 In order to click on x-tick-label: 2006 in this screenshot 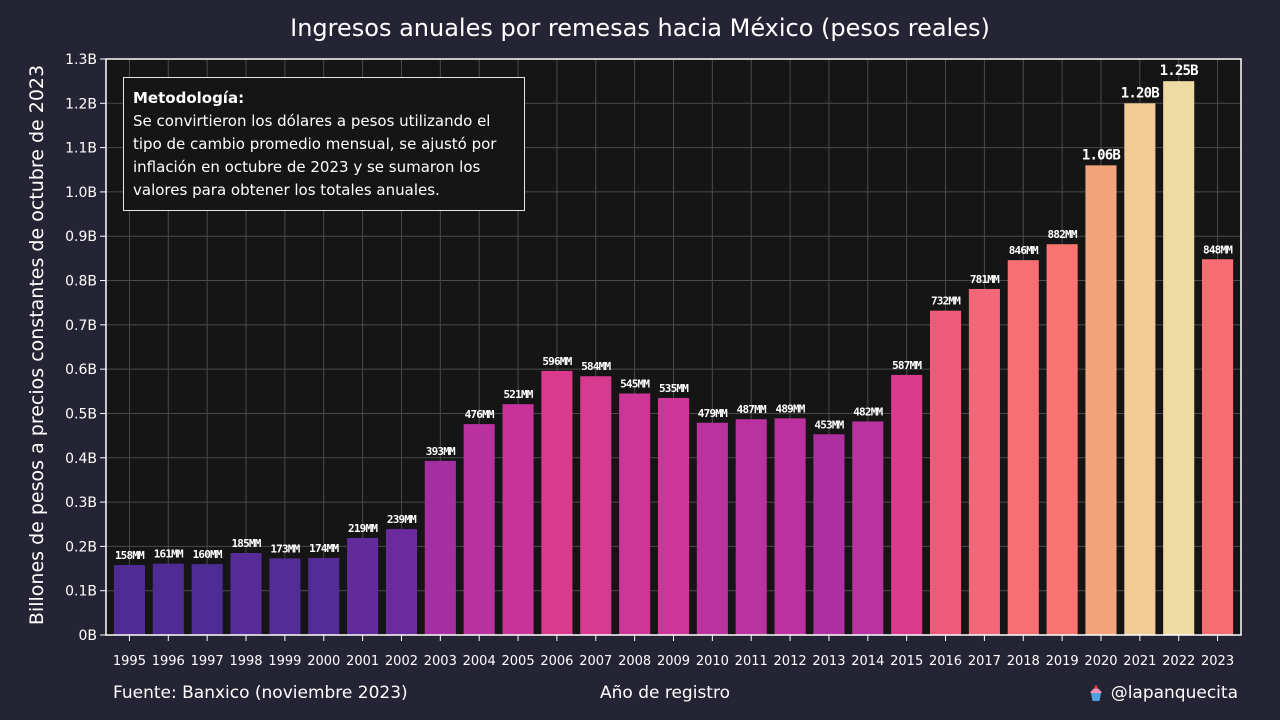, I will do `click(556, 661)`.